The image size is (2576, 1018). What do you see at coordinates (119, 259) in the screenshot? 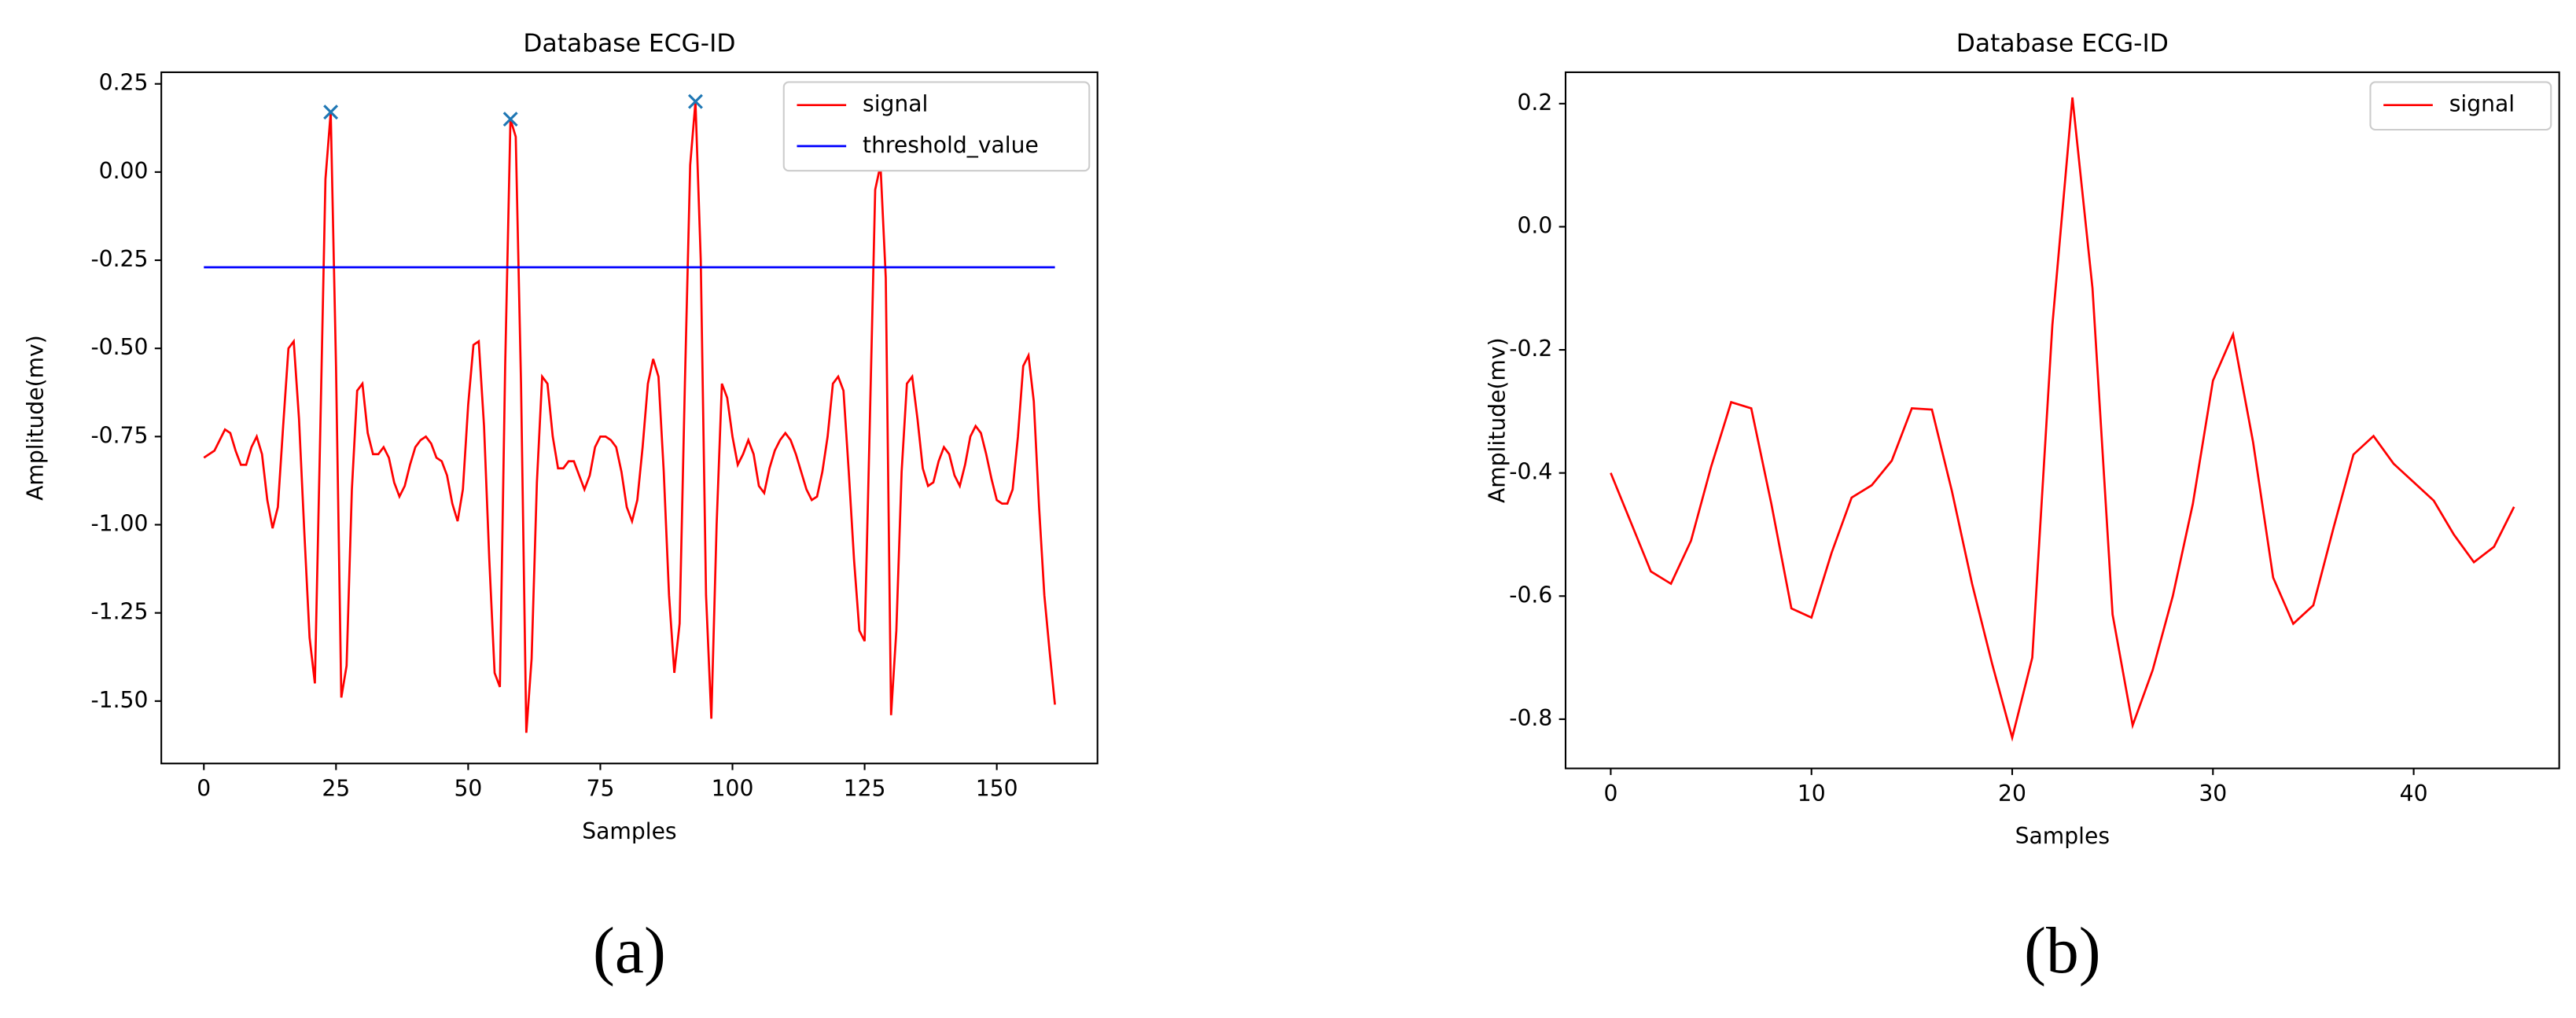
I see `y-tick-label: -0.25` at bounding box center [119, 259].